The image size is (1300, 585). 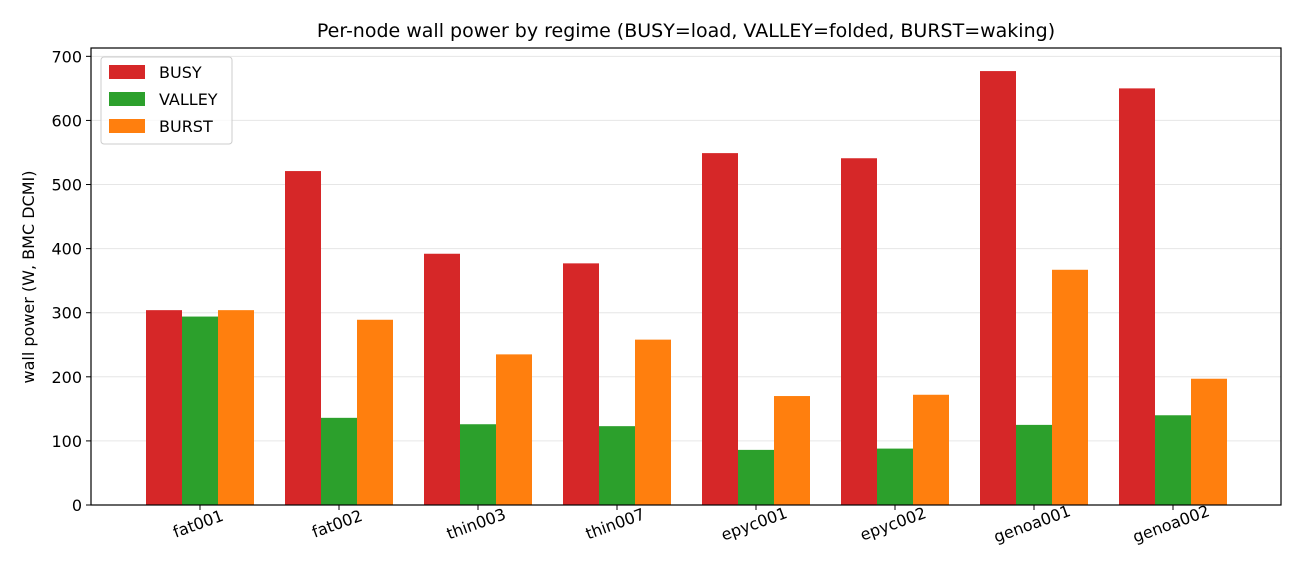 I want to click on bar-burst-epyc001, so click(x=792, y=450).